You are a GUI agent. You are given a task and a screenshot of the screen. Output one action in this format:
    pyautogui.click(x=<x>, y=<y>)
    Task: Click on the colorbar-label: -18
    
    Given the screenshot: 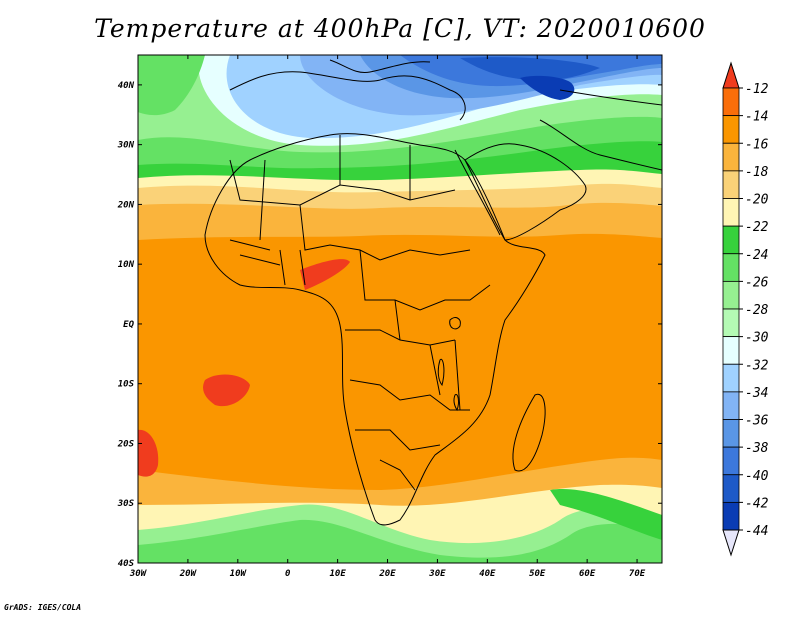 What is the action you would take?
    pyautogui.click(x=757, y=172)
    